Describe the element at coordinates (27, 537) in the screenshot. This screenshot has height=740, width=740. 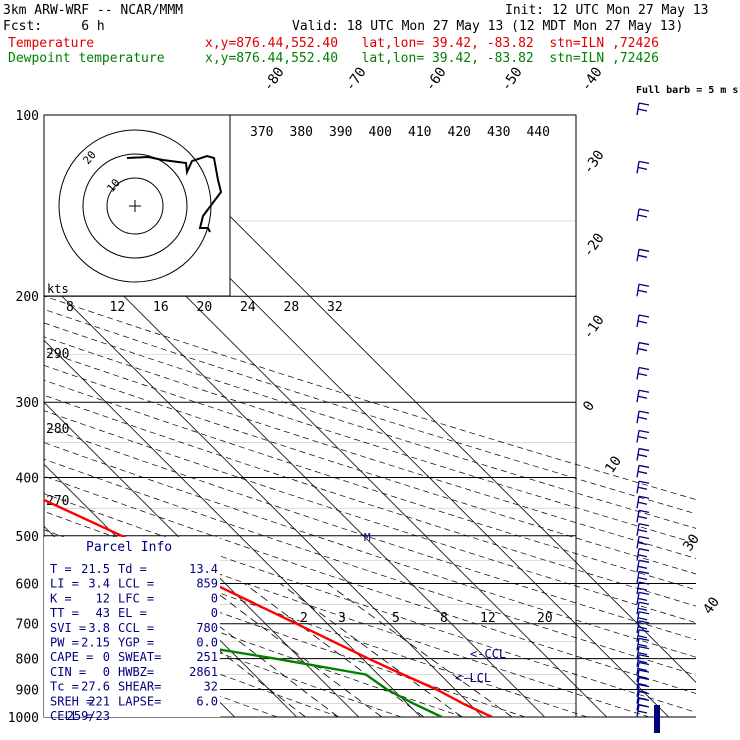
I see `pressure-label: 500` at that location.